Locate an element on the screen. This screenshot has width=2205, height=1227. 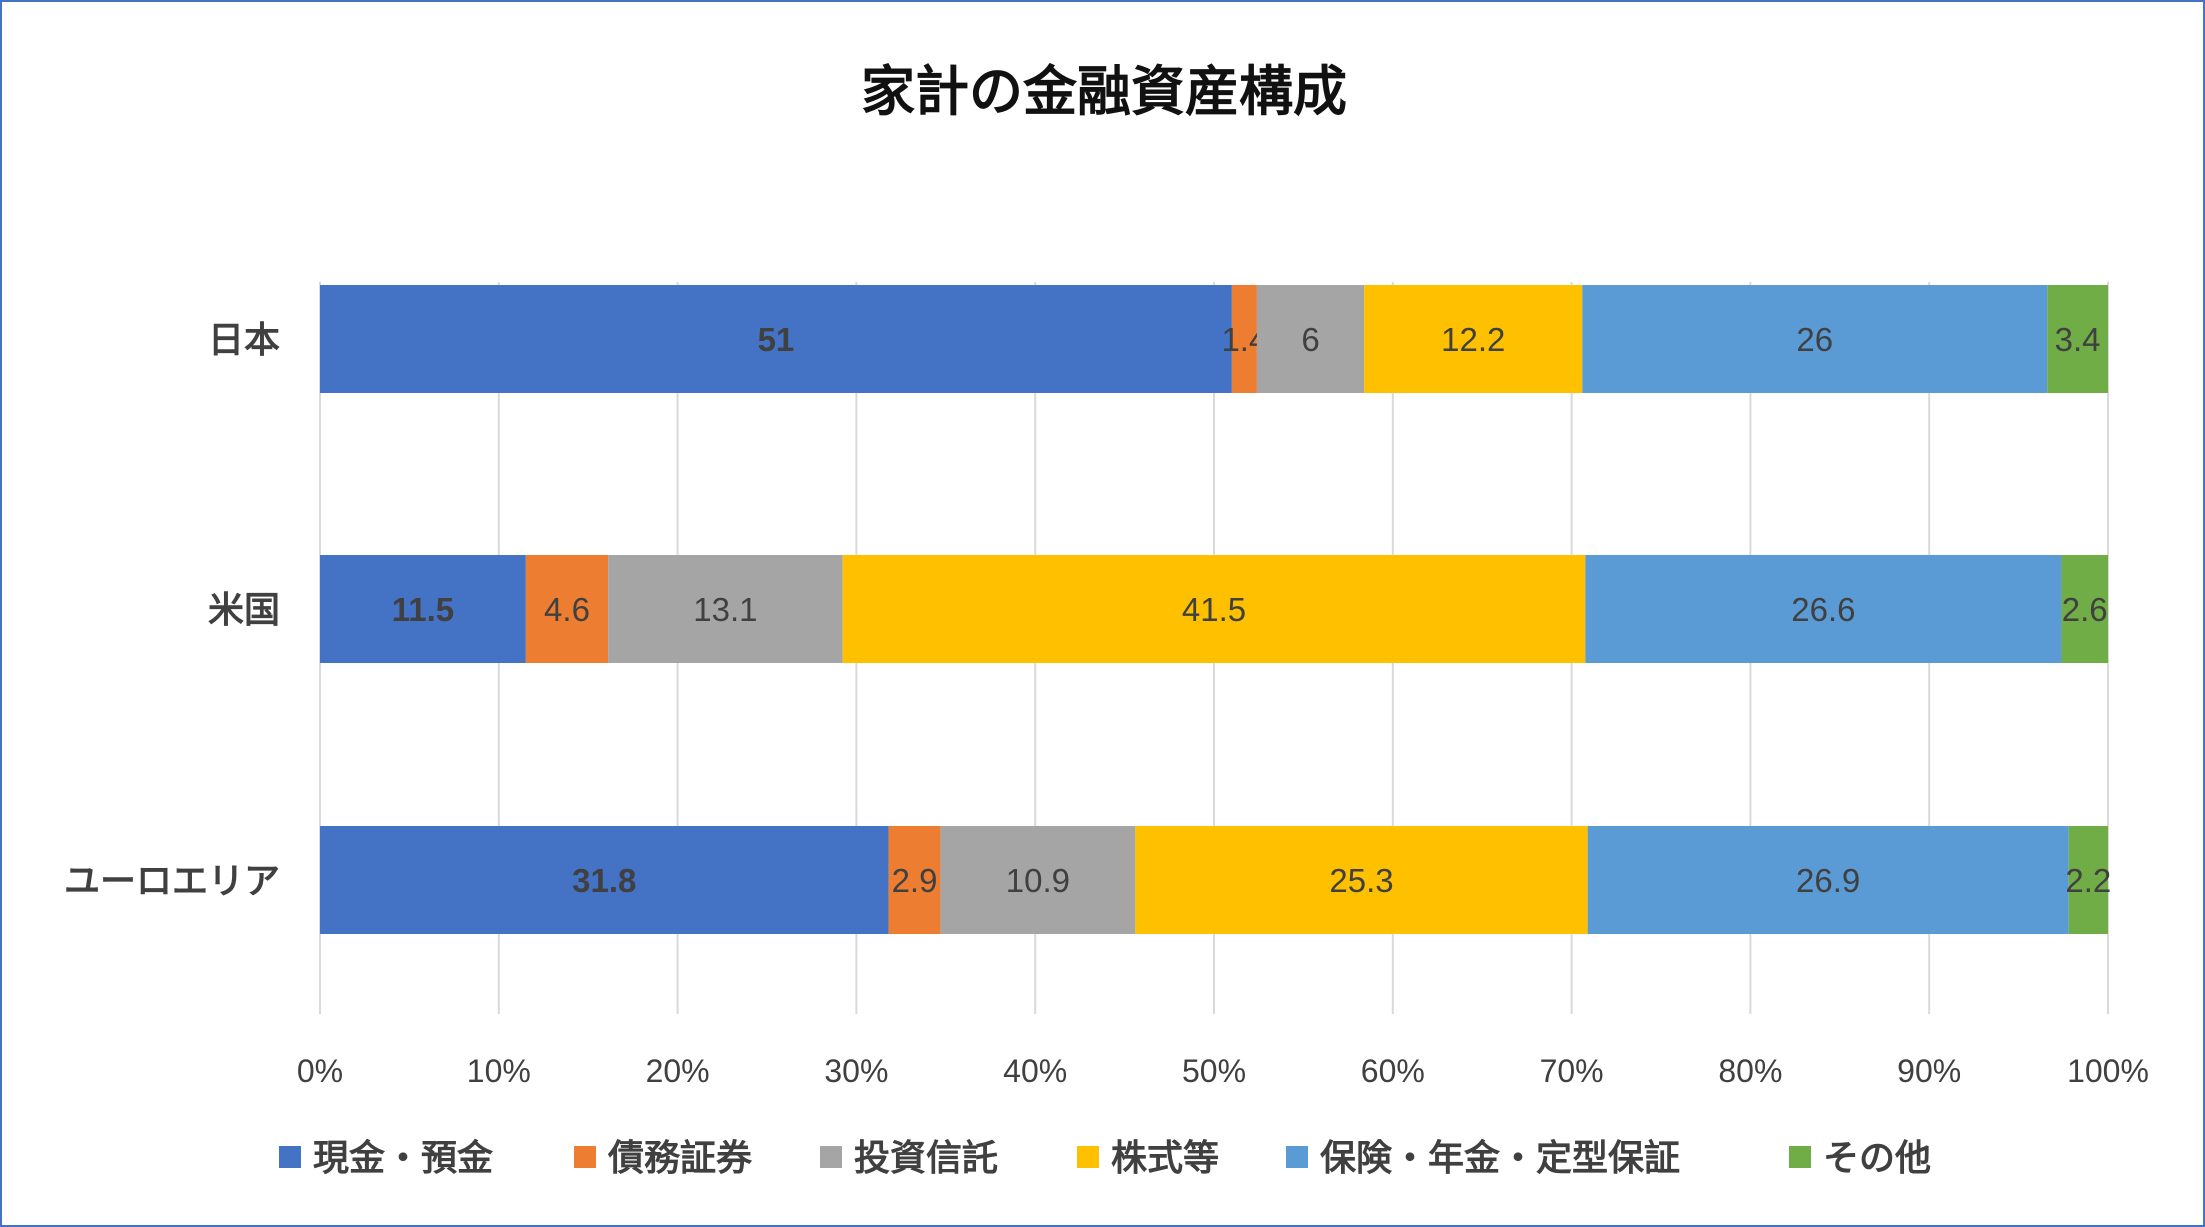
data-label: 25.3 is located at coordinates (1361, 880).